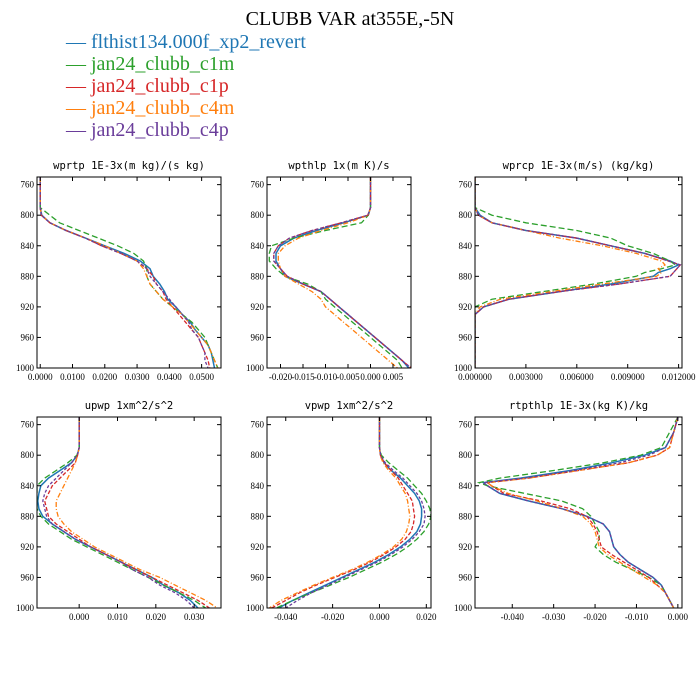  I want to click on x-tick-label: 0.0400, so click(169, 377).